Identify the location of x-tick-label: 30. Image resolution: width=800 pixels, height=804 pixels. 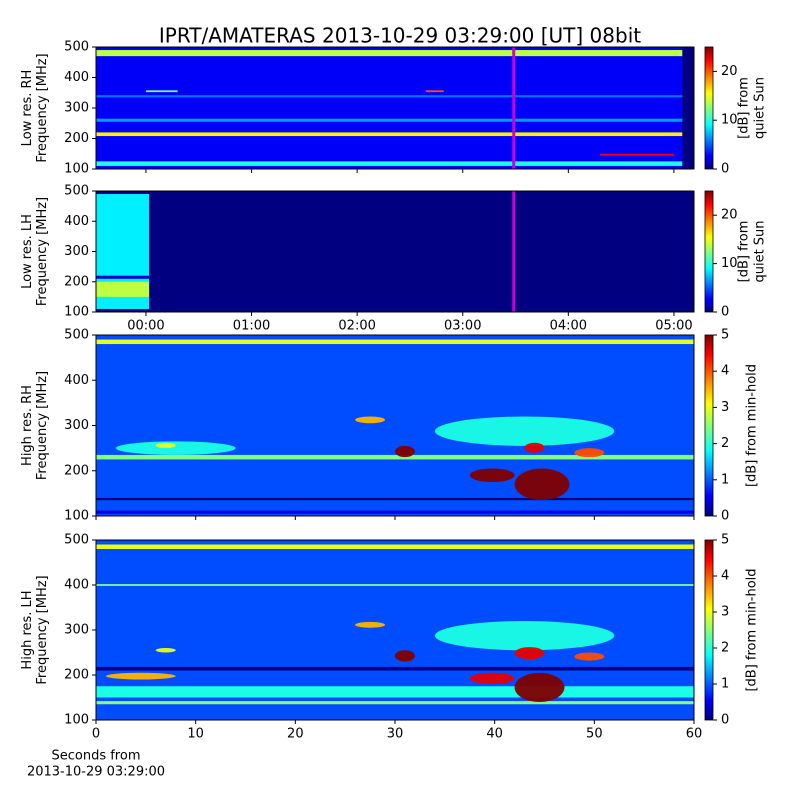
(395, 734).